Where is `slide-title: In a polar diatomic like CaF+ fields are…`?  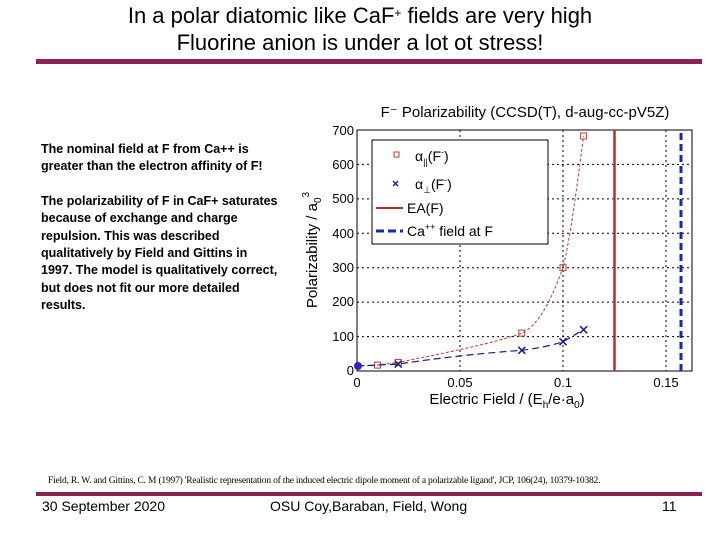 slide-title: In a polar diatomic like CaF+ fields are… is located at coordinates (360, 29).